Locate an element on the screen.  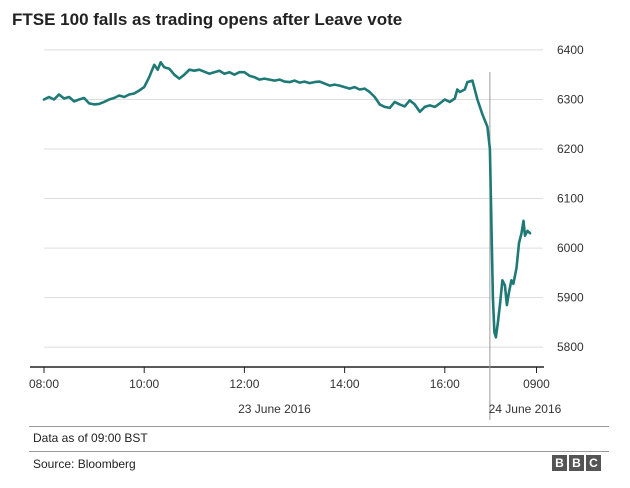
y-tick-label: 6300 is located at coordinates (570, 99).